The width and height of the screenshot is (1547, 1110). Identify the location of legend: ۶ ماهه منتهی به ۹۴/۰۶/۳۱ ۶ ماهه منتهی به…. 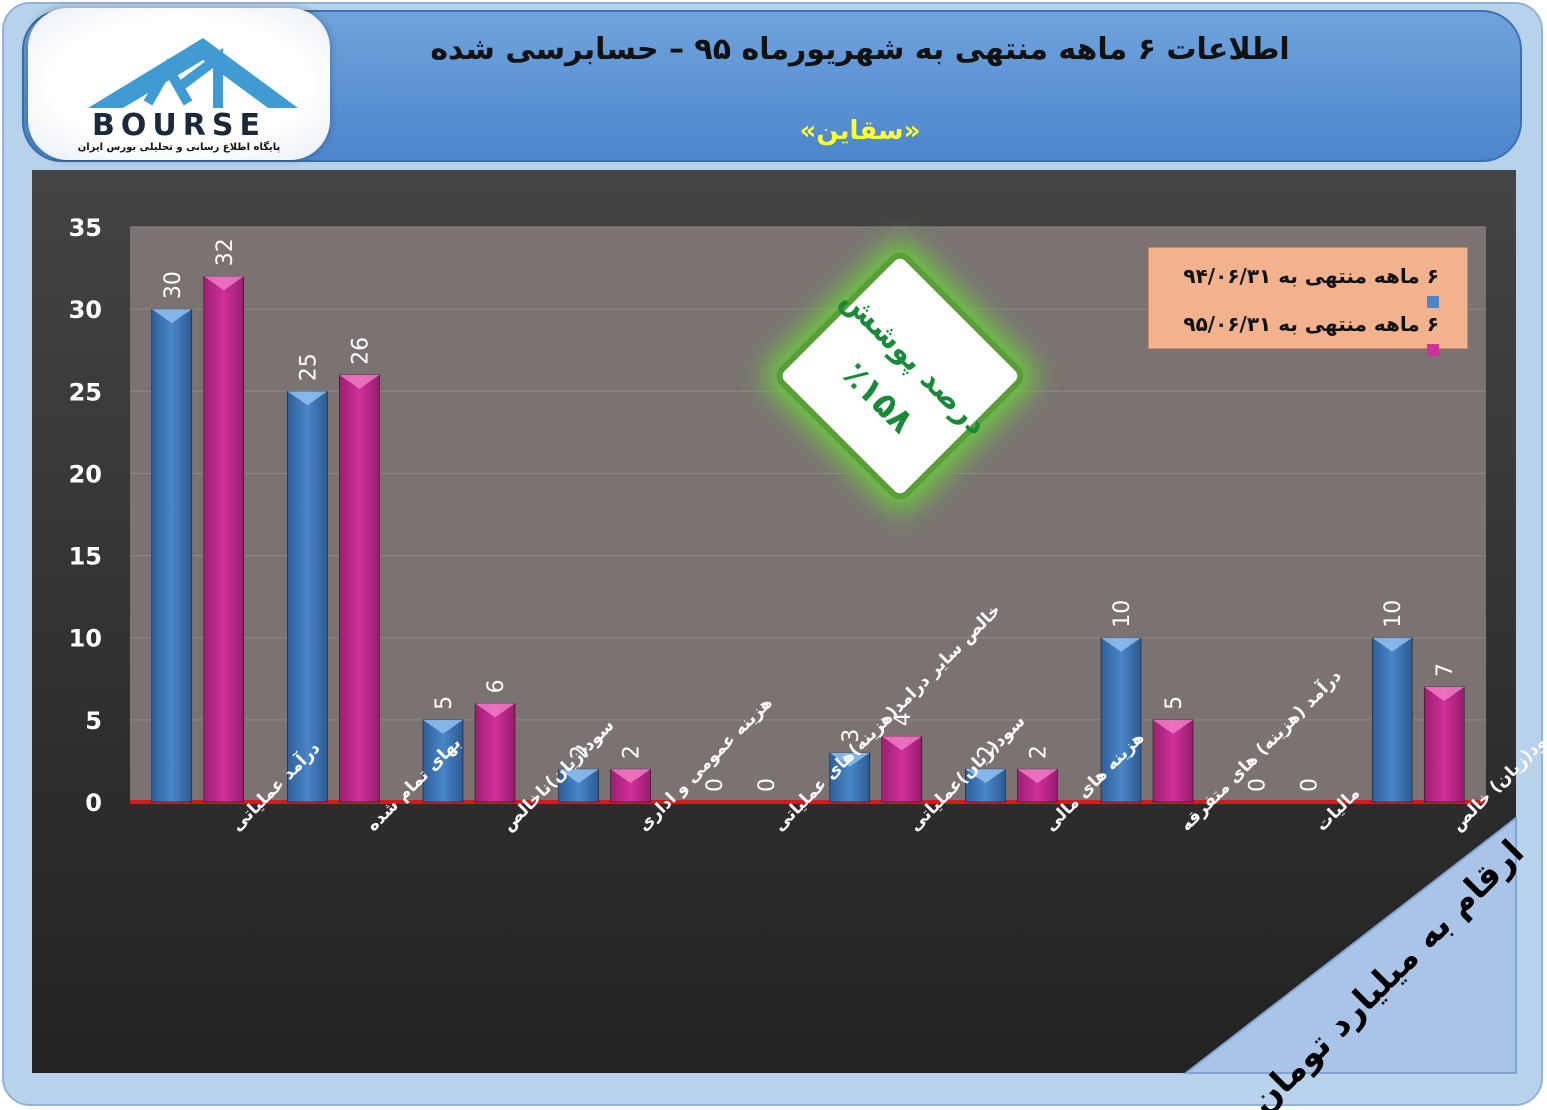
(1308, 301).